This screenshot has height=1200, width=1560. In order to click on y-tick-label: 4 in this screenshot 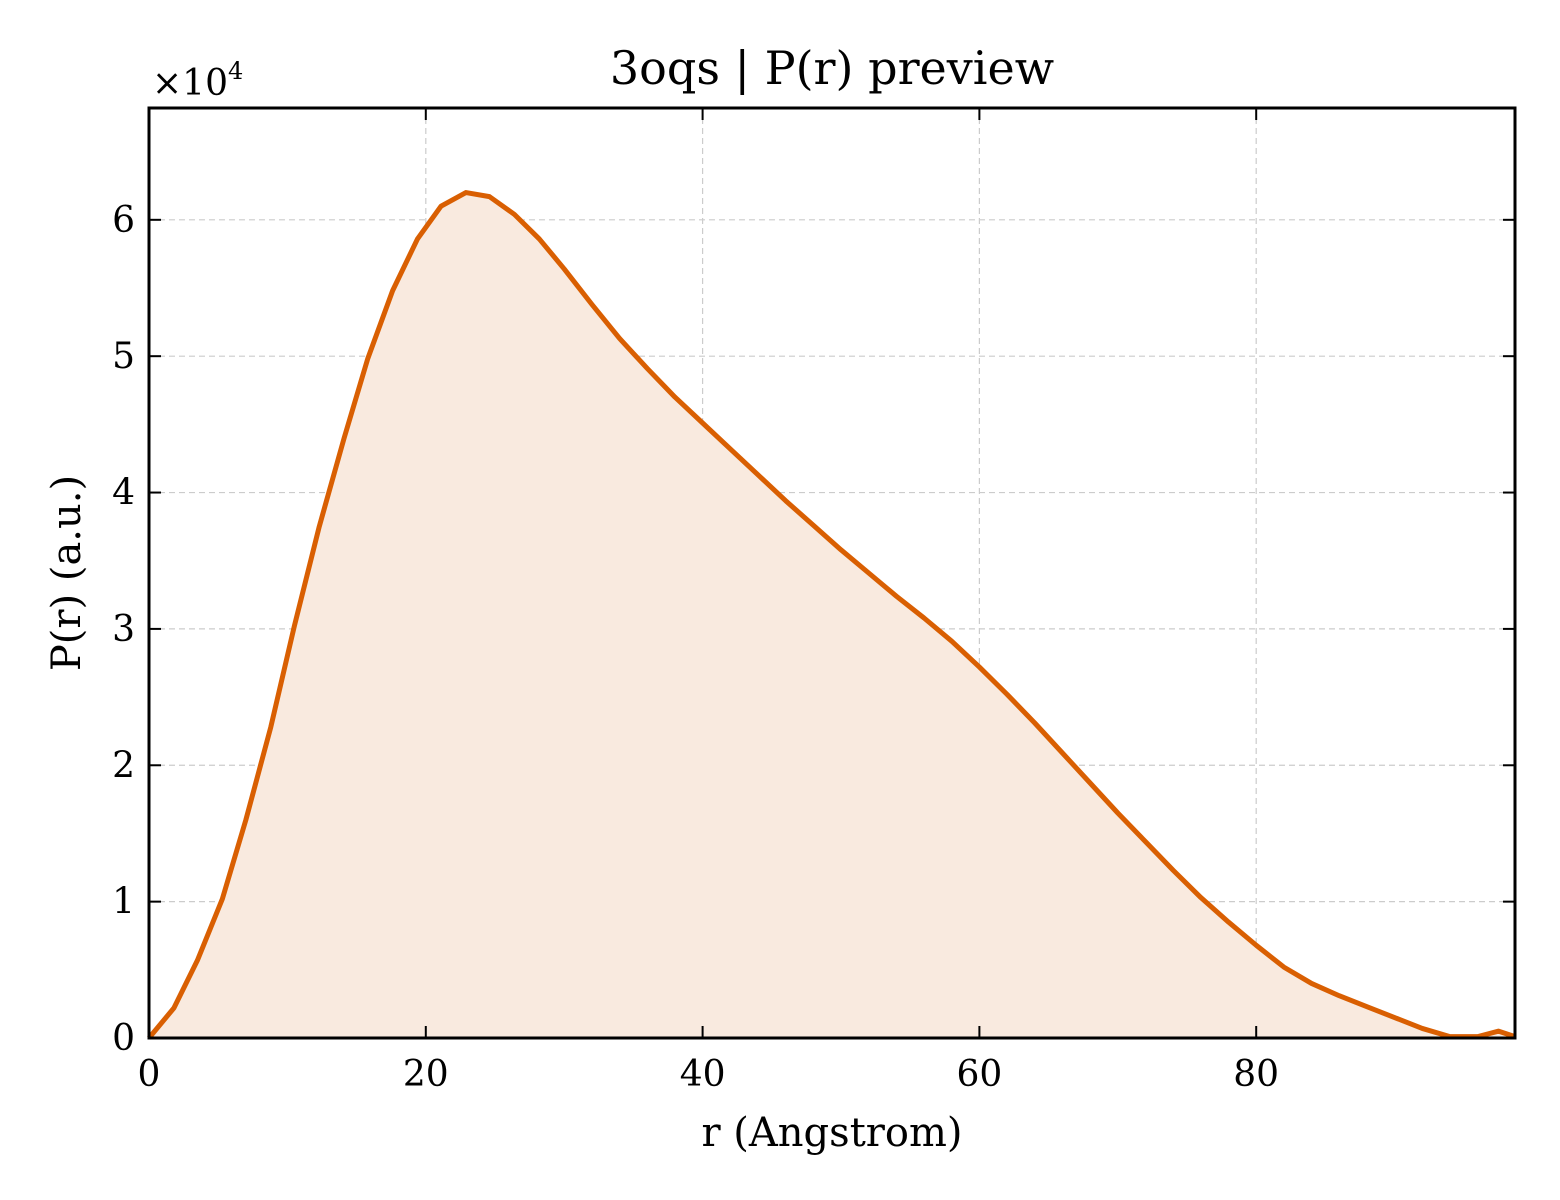, I will do `click(123, 493)`.